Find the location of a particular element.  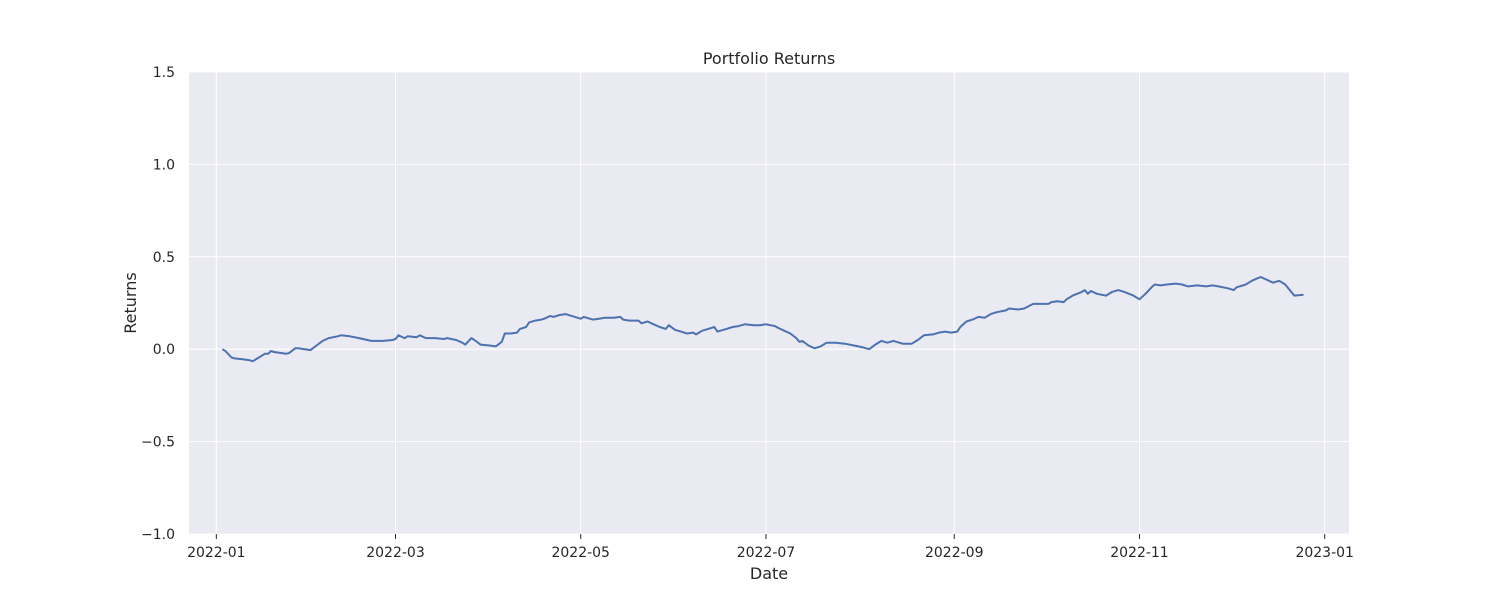

x-tick-label: 2022-03 is located at coordinates (395, 553).